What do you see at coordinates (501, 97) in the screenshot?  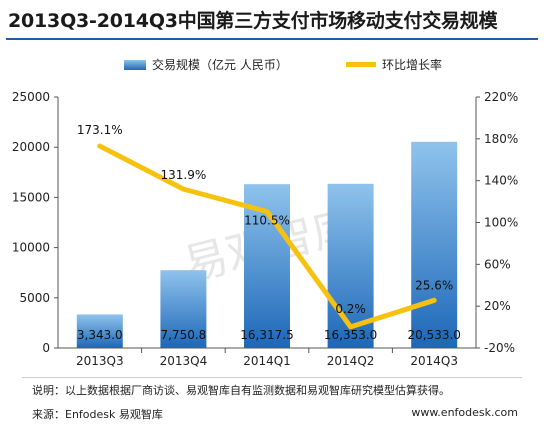 I see `y2-tick-label: 220%` at bounding box center [501, 97].